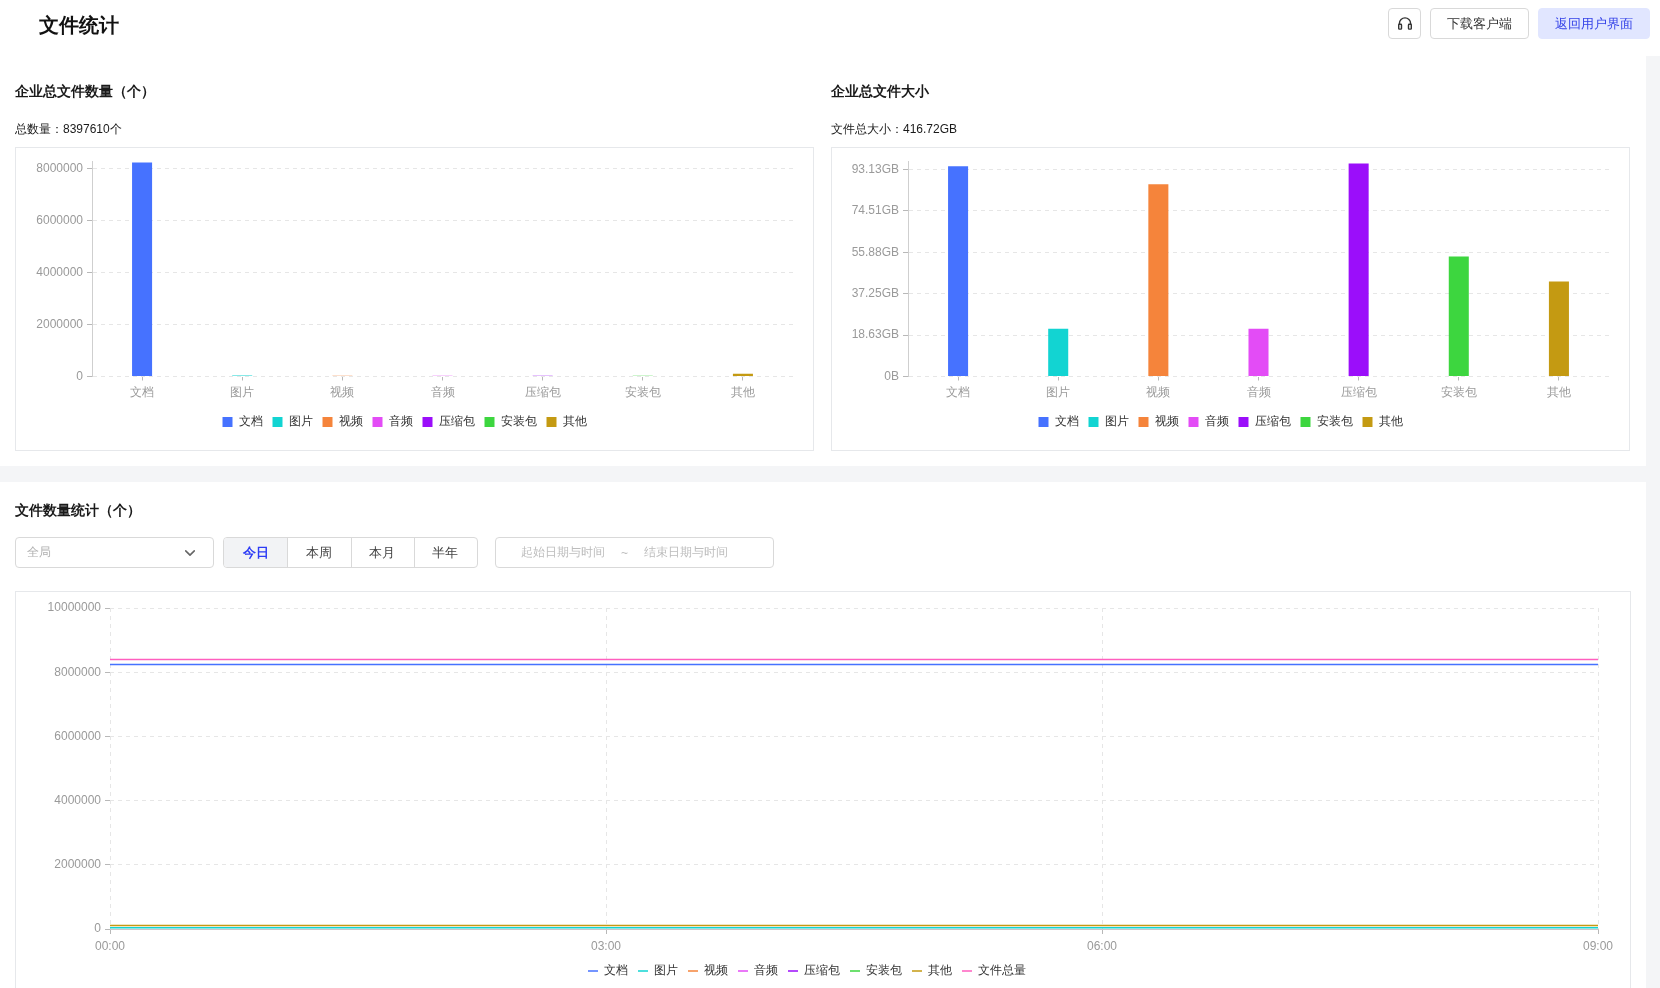  I want to click on chart-subtitle: 文件总大小：416.72GB, so click(894, 129).